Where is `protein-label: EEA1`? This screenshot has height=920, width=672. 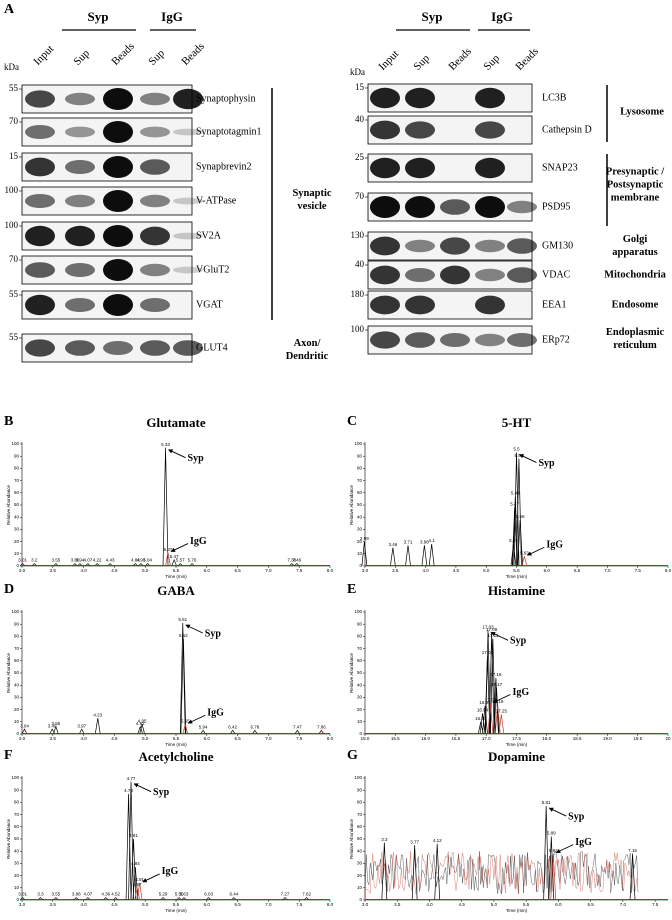
protein-label: EEA1 is located at coordinates (554, 304).